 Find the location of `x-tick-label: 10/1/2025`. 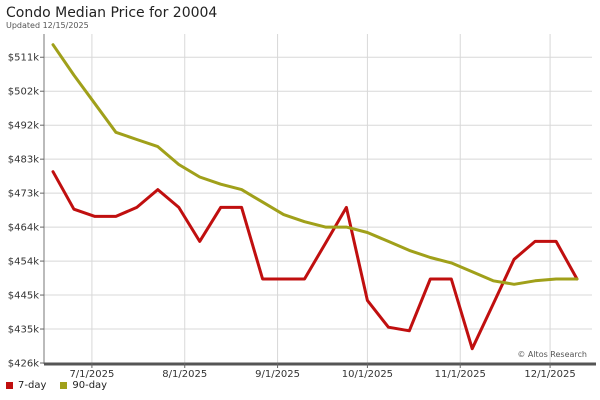

x-tick-label: 10/1/2025 is located at coordinates (367, 374).